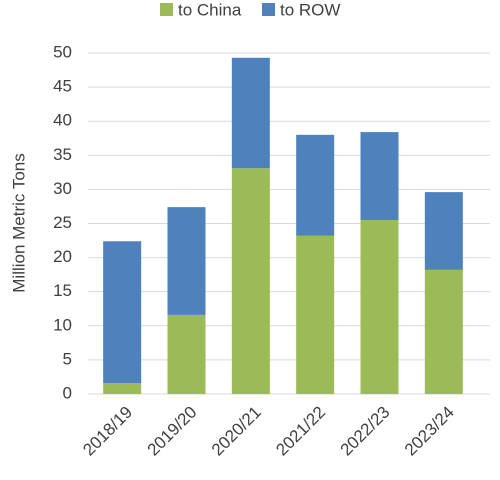 The image size is (500, 480). I want to click on x-tick-label: 2020/21, so click(236, 431).